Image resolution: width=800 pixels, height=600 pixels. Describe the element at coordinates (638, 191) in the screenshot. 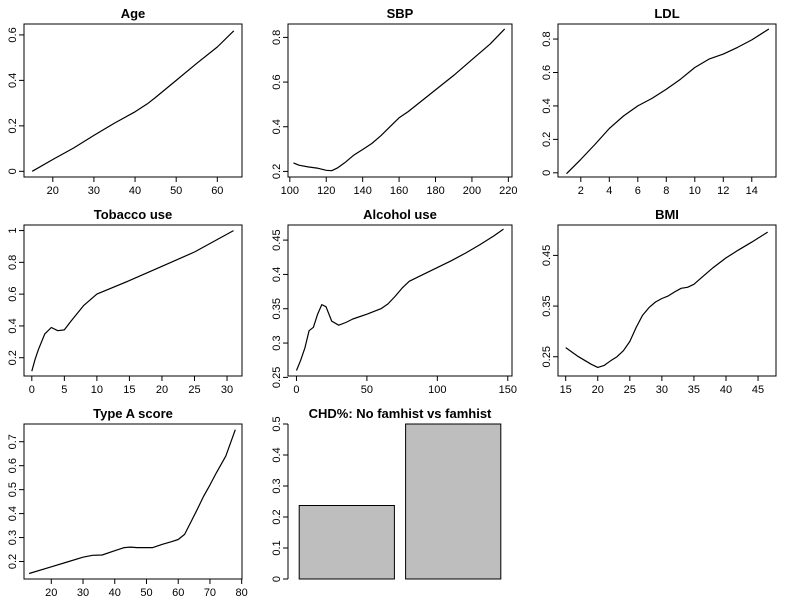

I see `x-tick-label-ldl: 6` at that location.